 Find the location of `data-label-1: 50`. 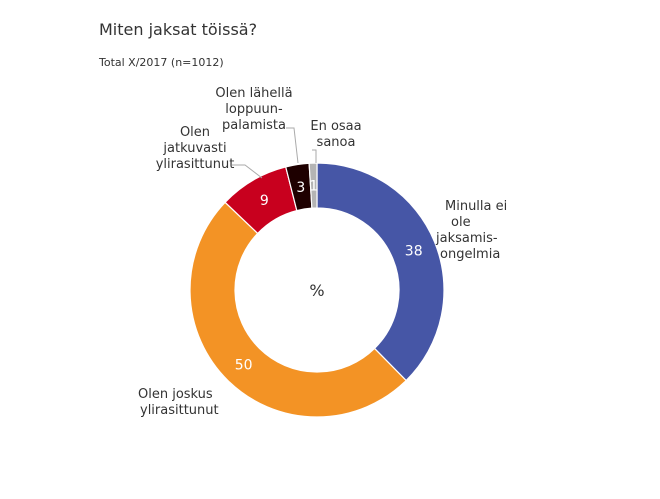

data-label-1: 50 is located at coordinates (244, 365).